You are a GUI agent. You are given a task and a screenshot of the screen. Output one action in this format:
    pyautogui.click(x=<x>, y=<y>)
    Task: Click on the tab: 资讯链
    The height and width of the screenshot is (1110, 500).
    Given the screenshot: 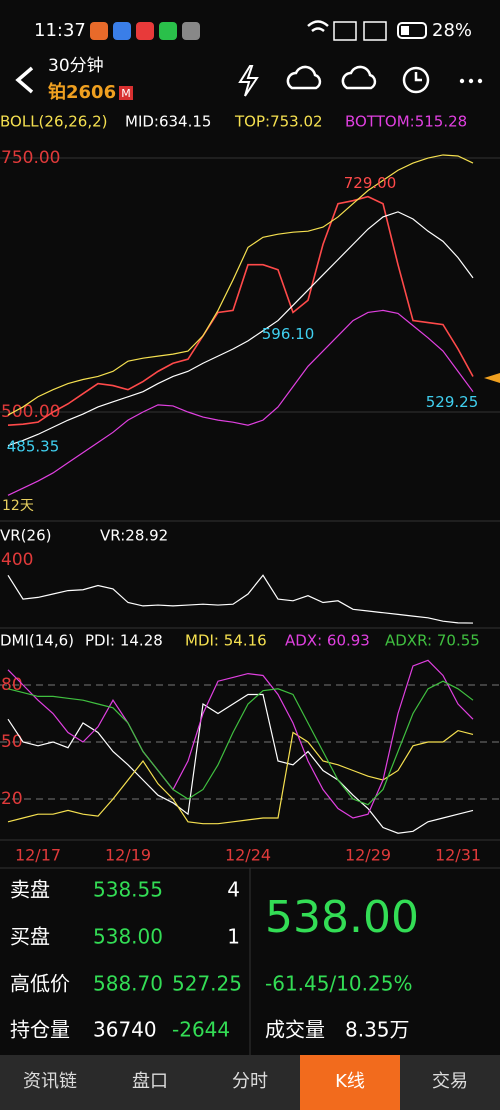 What is the action you would take?
    pyautogui.click(x=50, y=1081)
    